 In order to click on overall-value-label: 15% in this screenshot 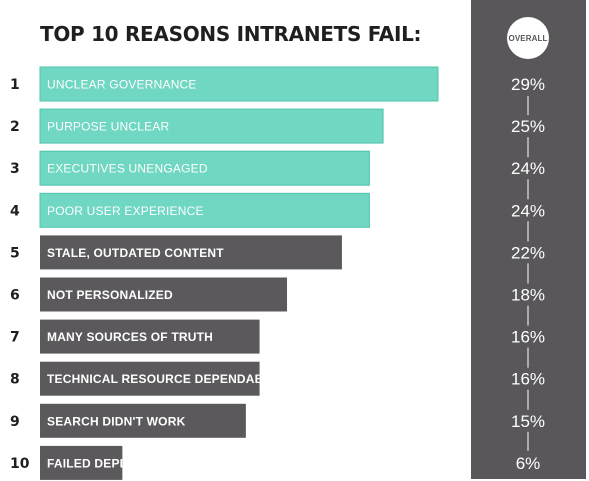, I will do `click(528, 421)`.